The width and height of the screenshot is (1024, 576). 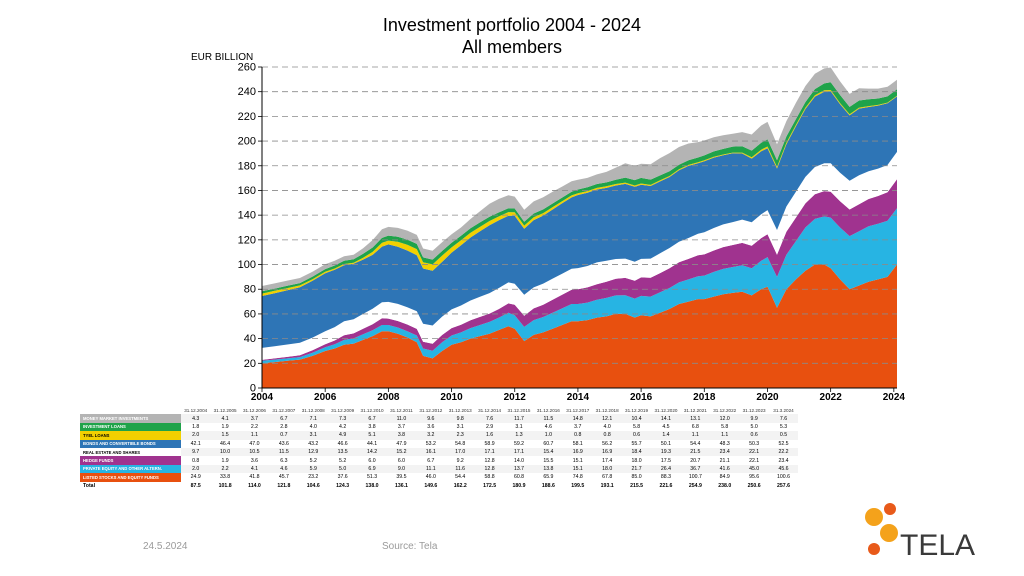 I want to click on table-cell: 39.5, so click(x=401, y=477).